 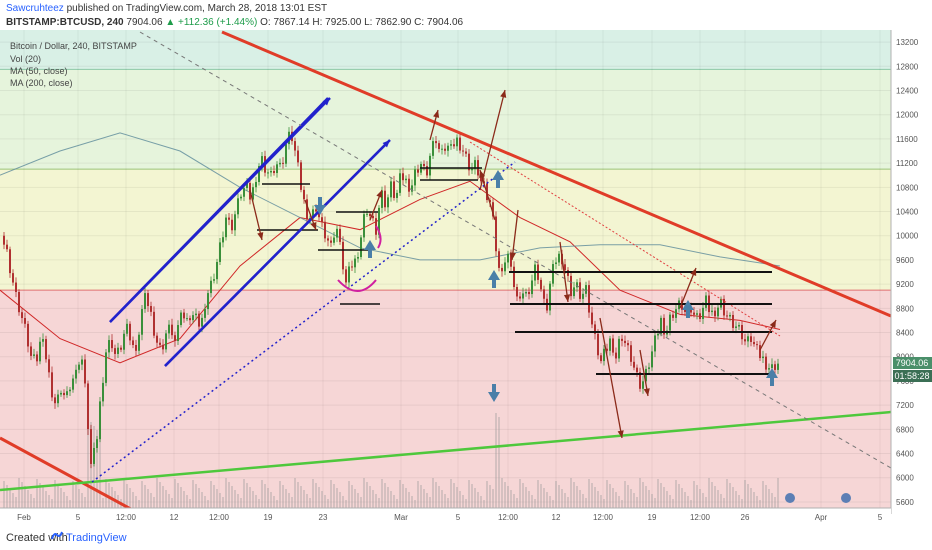 I want to click on author-link: Sawcruhteez, so click(x=35, y=8).